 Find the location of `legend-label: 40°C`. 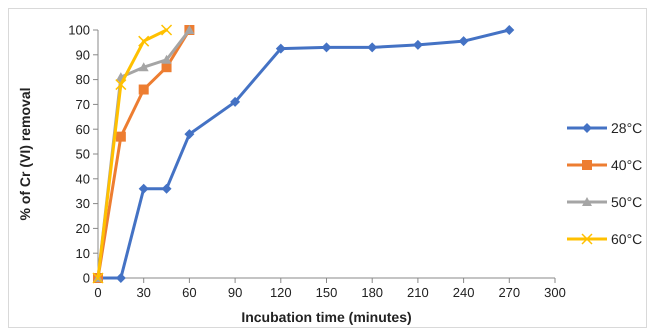

legend-label: 40°C is located at coordinates (626, 164).